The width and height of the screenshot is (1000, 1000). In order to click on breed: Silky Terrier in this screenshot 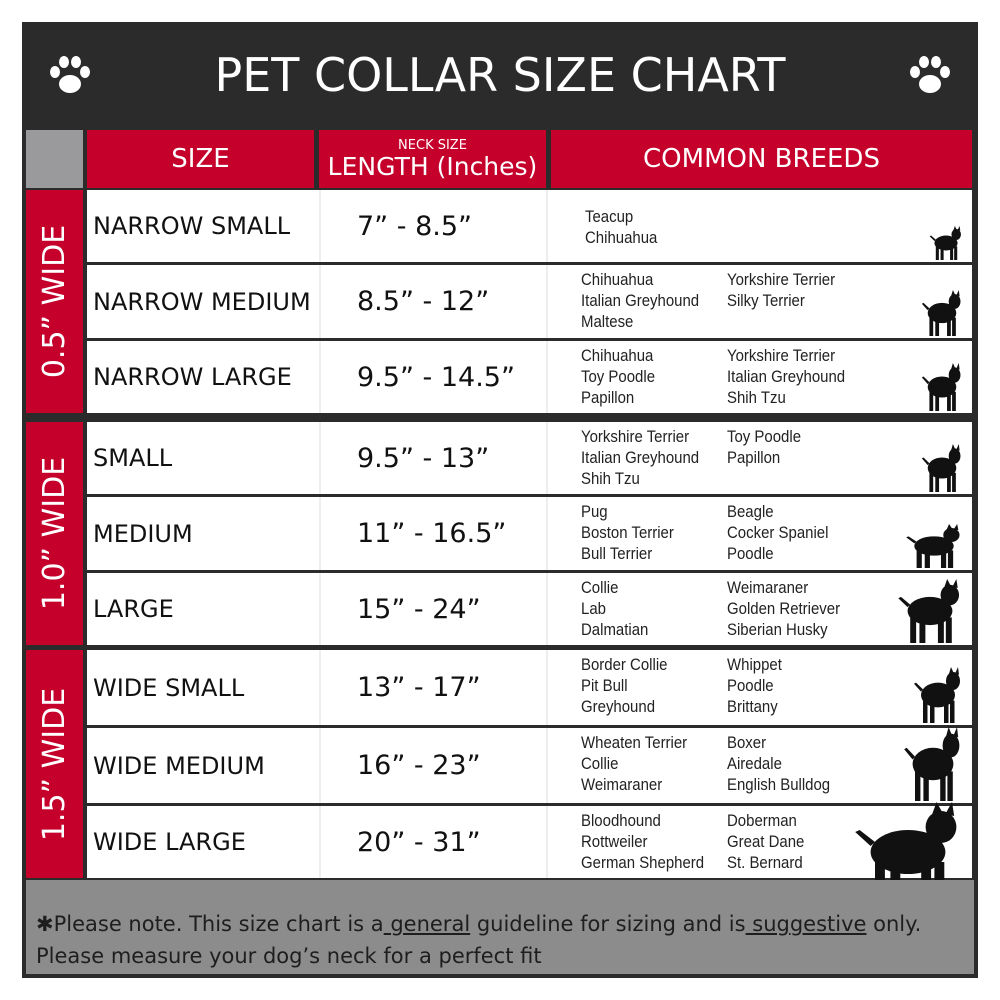, I will do `click(766, 300)`.